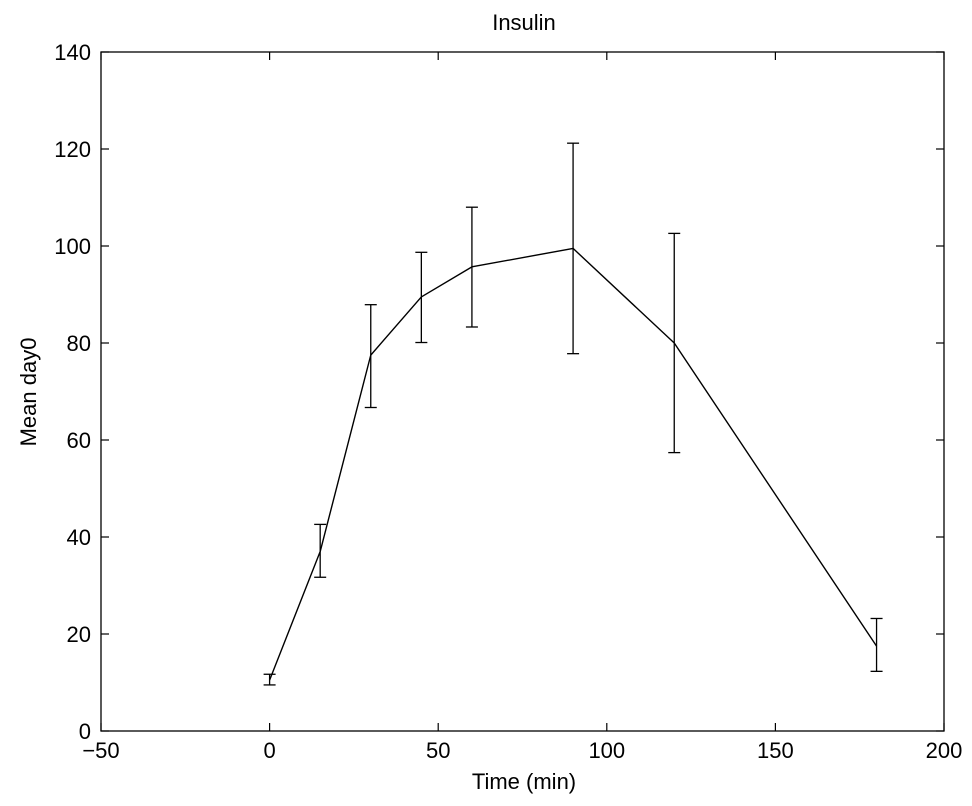 The width and height of the screenshot is (972, 806). I want to click on x-tick-label: 50, so click(438, 750).